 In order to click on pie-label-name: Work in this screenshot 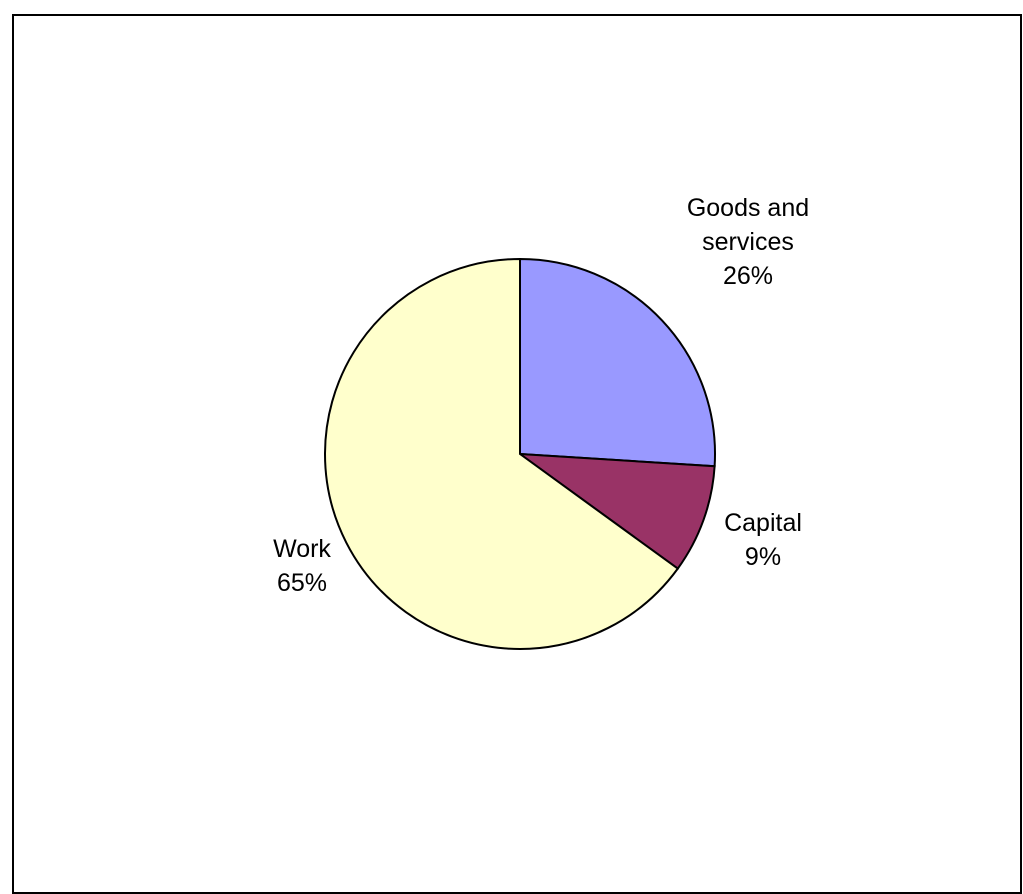, I will do `click(302, 549)`.